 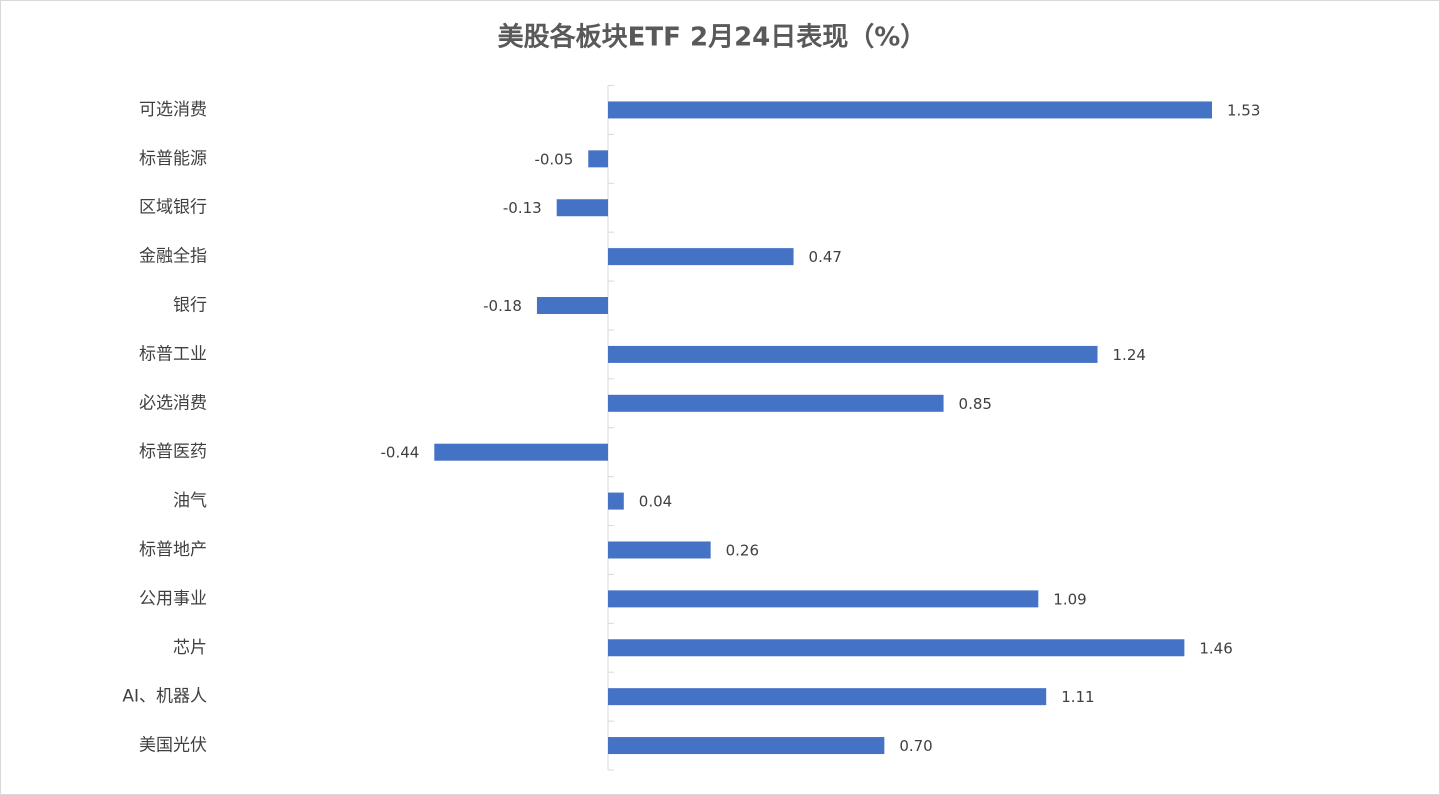 I want to click on category-label: 可选消费, so click(x=173, y=110).